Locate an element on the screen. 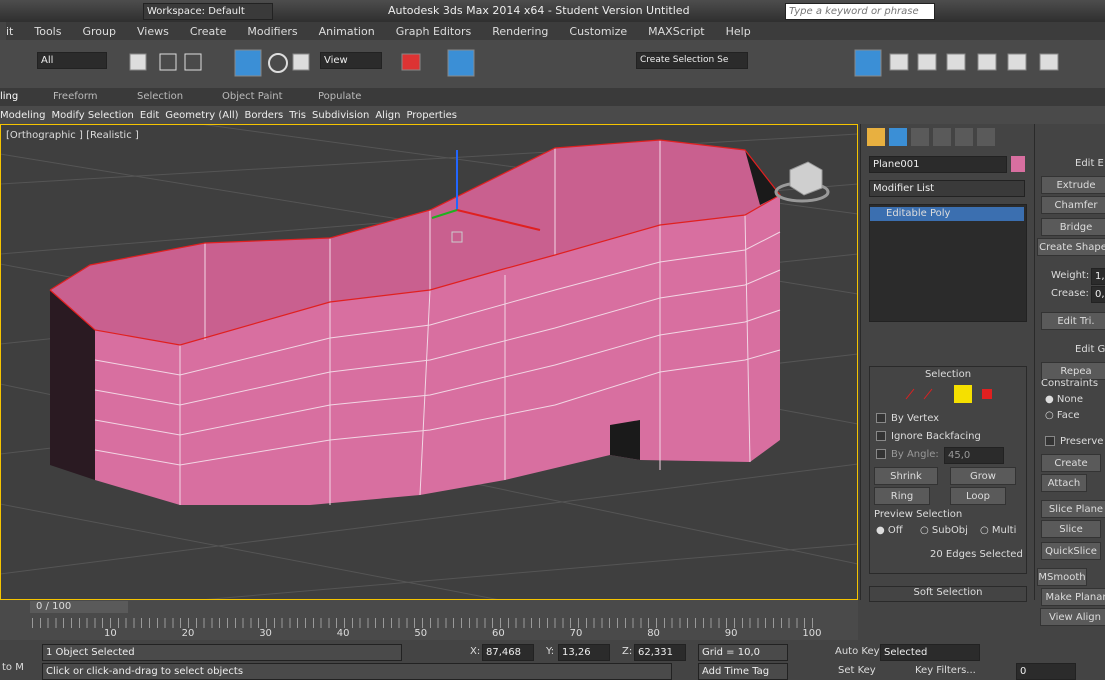 This screenshot has height=680, width=1105. object-color is located at coordinates (1018, 164).